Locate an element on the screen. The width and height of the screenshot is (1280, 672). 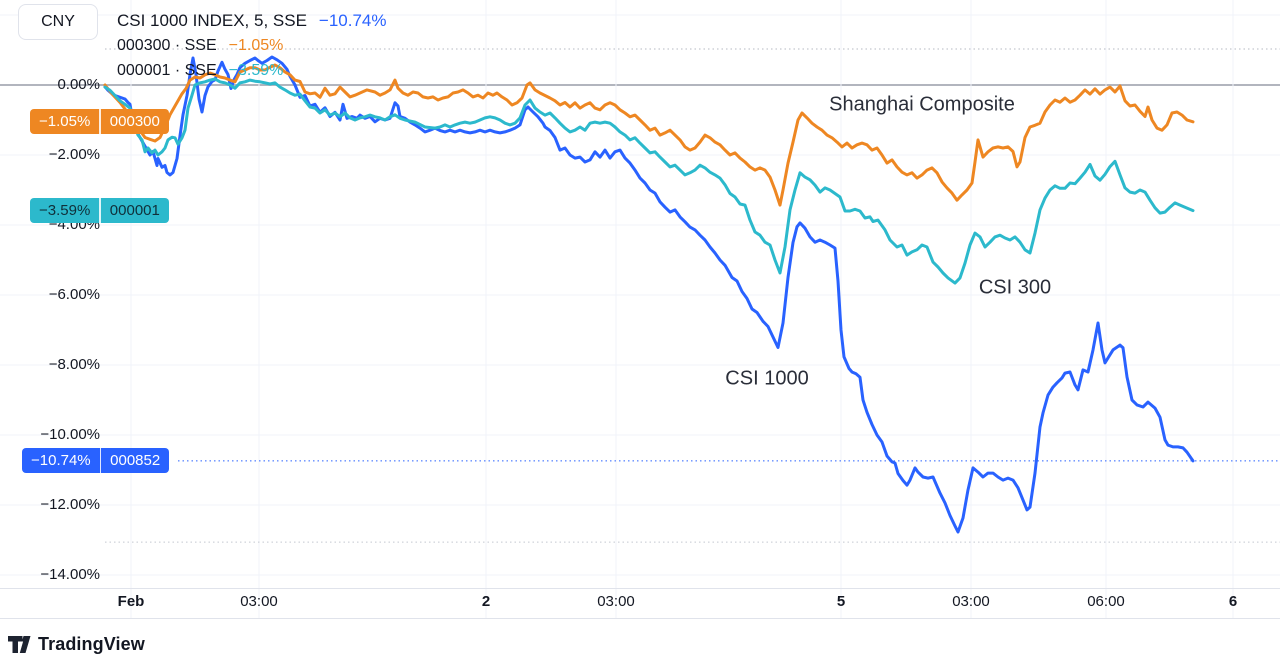
y-axis-label: 0.00% is located at coordinates (78, 84).